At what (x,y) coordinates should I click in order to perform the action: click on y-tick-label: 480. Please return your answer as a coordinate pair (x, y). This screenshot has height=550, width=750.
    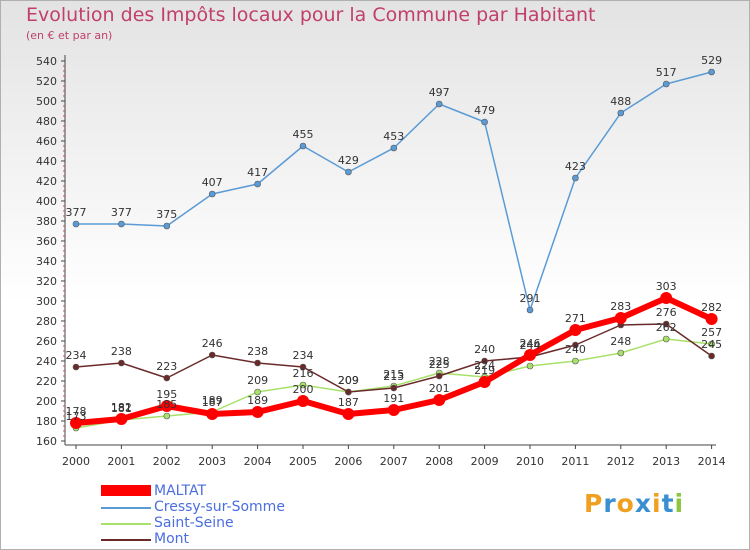
    Looking at the image, I should click on (46, 121).